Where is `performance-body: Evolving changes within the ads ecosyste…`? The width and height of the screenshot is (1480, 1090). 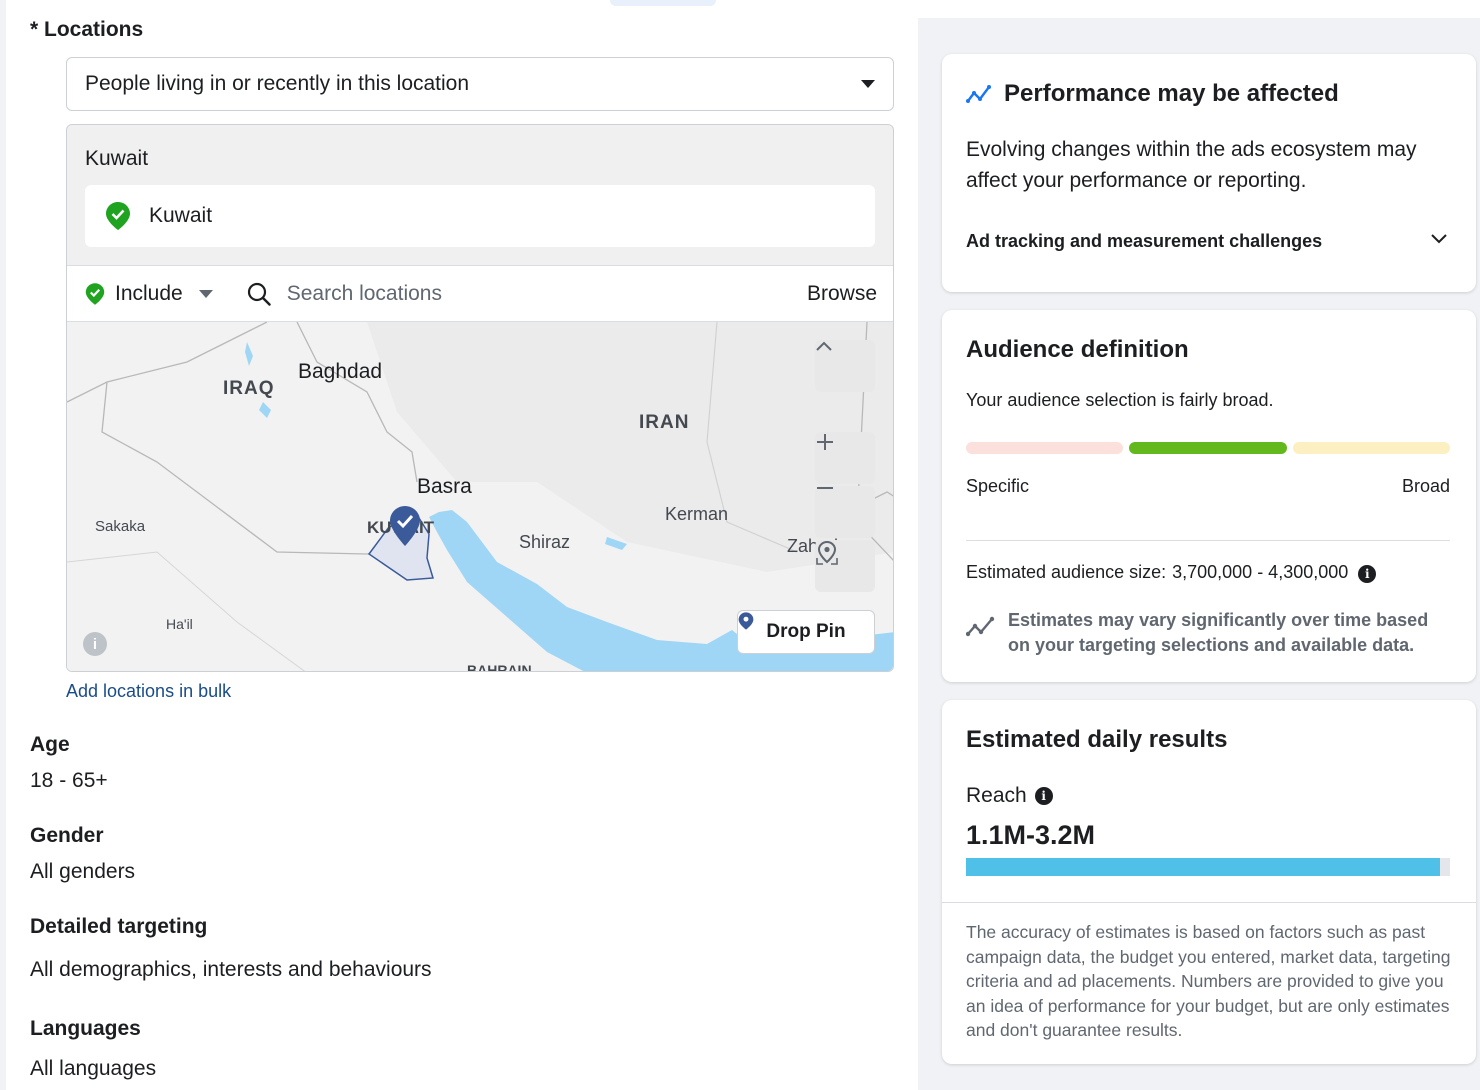 performance-body: Evolving changes within the ads ecosyste… is located at coordinates (1191, 165).